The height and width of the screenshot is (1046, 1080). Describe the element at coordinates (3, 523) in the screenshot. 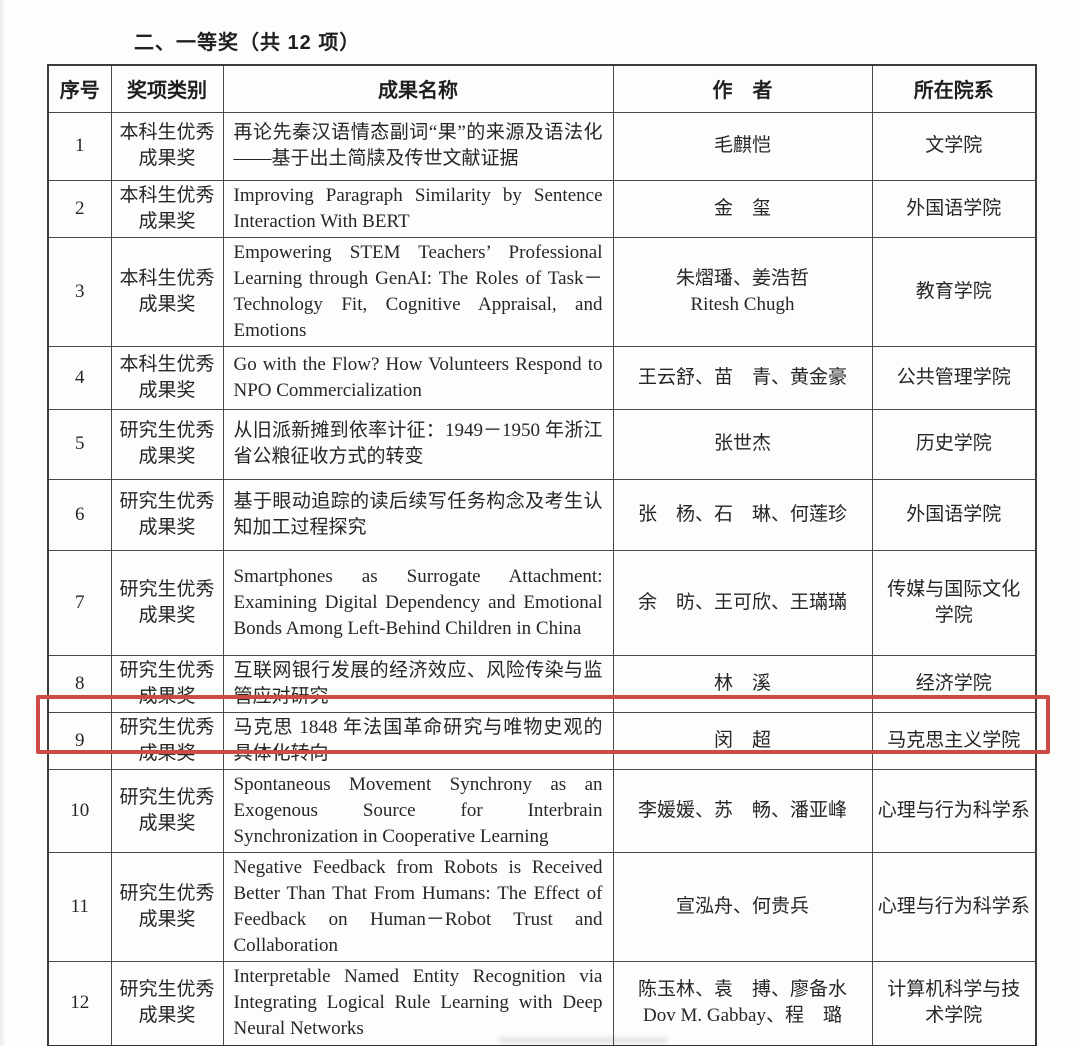

I see `scan-artifact-left-edge` at that location.